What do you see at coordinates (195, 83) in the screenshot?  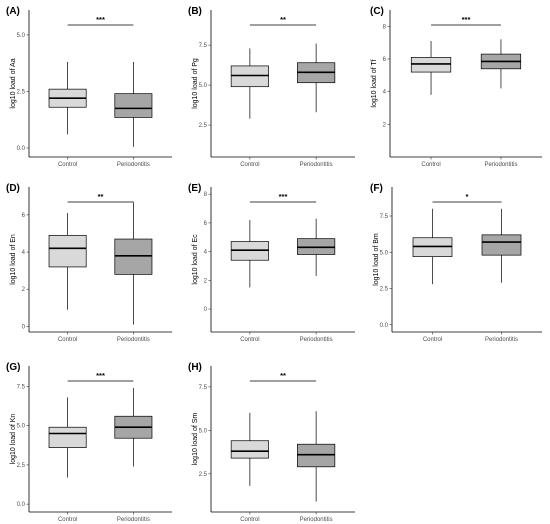 I see `y-axis-title: log10 load of Pg` at bounding box center [195, 83].